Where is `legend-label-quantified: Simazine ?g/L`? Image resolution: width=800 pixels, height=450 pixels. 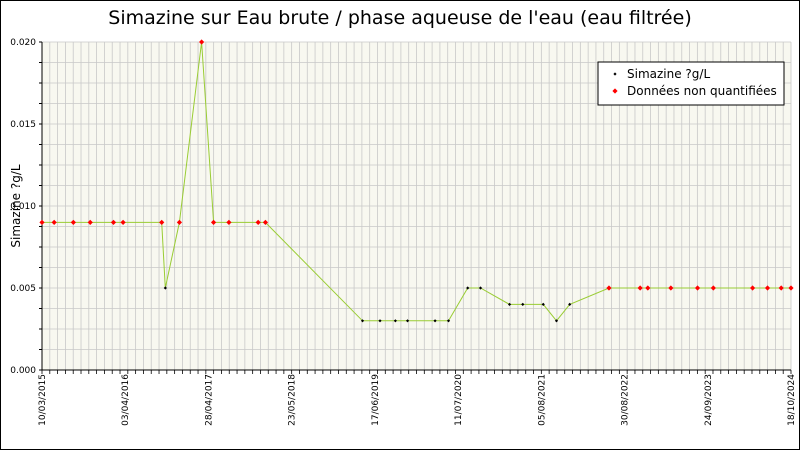 legend-label-quantified: Simazine ?g/L is located at coordinates (668, 74).